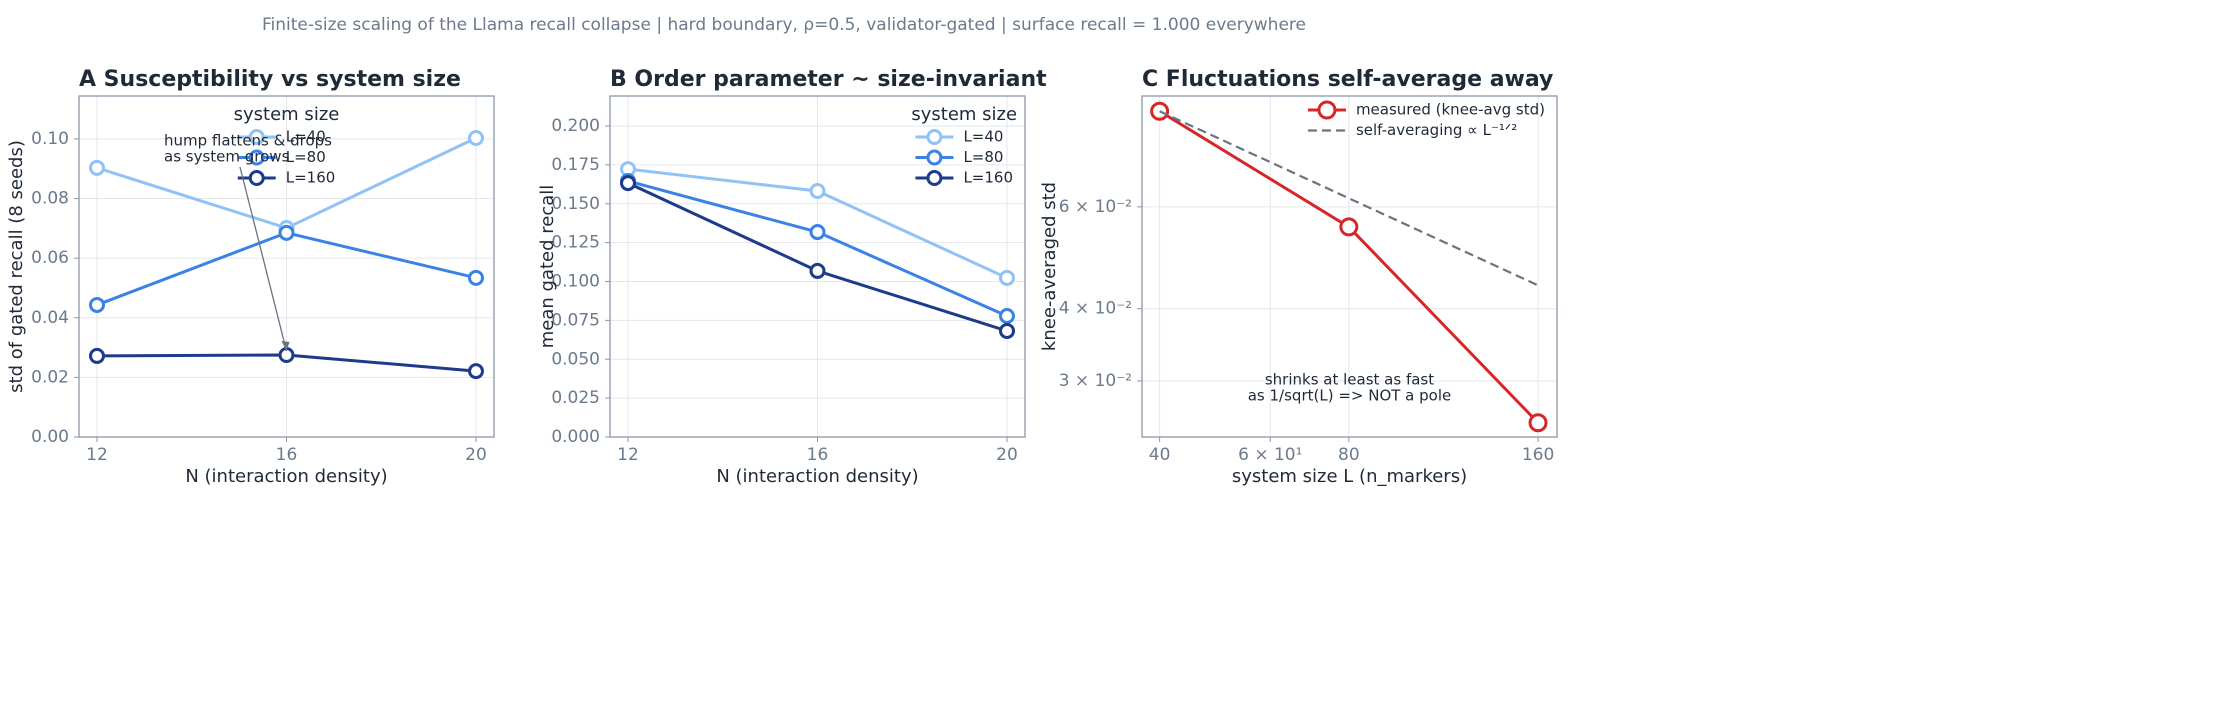 Image resolution: width=2231 pixels, height=706 pixels. Describe the element at coordinates (285, 346) in the screenshot. I see `annotation-arrowhead` at that location.